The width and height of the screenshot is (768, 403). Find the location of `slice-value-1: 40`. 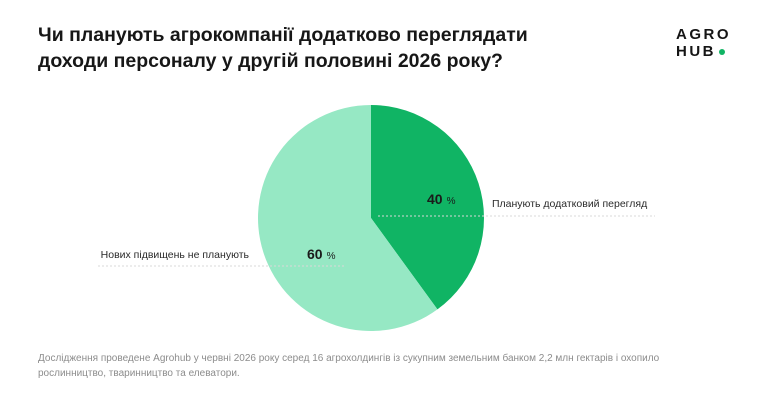

slice-value-1: 40 is located at coordinates (435, 199).